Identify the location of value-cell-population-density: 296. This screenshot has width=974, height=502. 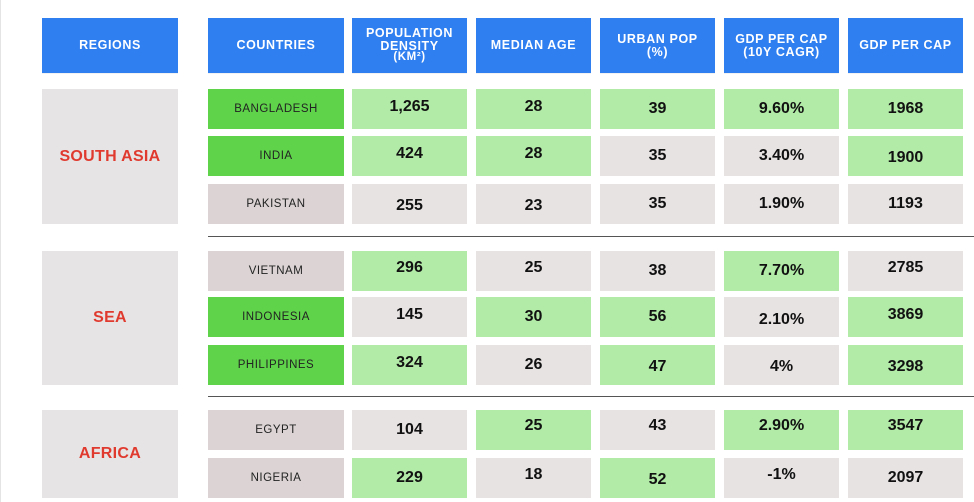
(409, 271).